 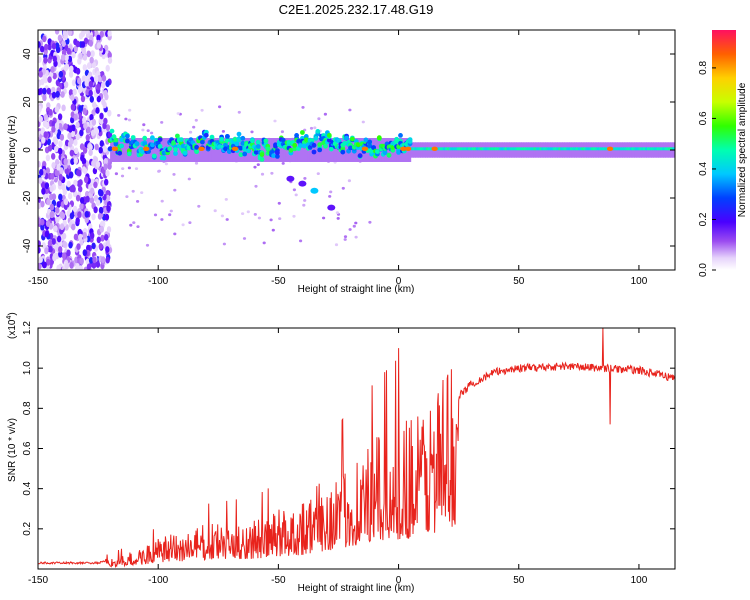 What do you see at coordinates (158, 281) in the screenshot?
I see `x-tick-label: -100` at bounding box center [158, 281].